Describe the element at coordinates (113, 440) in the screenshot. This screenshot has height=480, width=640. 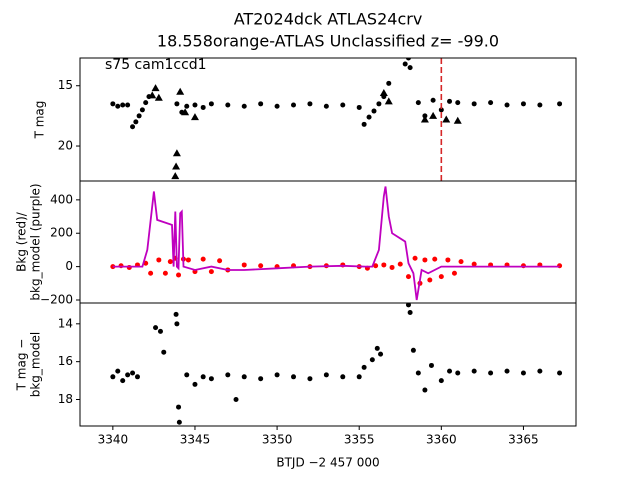
I see `x-tick-label: 3340` at that location.